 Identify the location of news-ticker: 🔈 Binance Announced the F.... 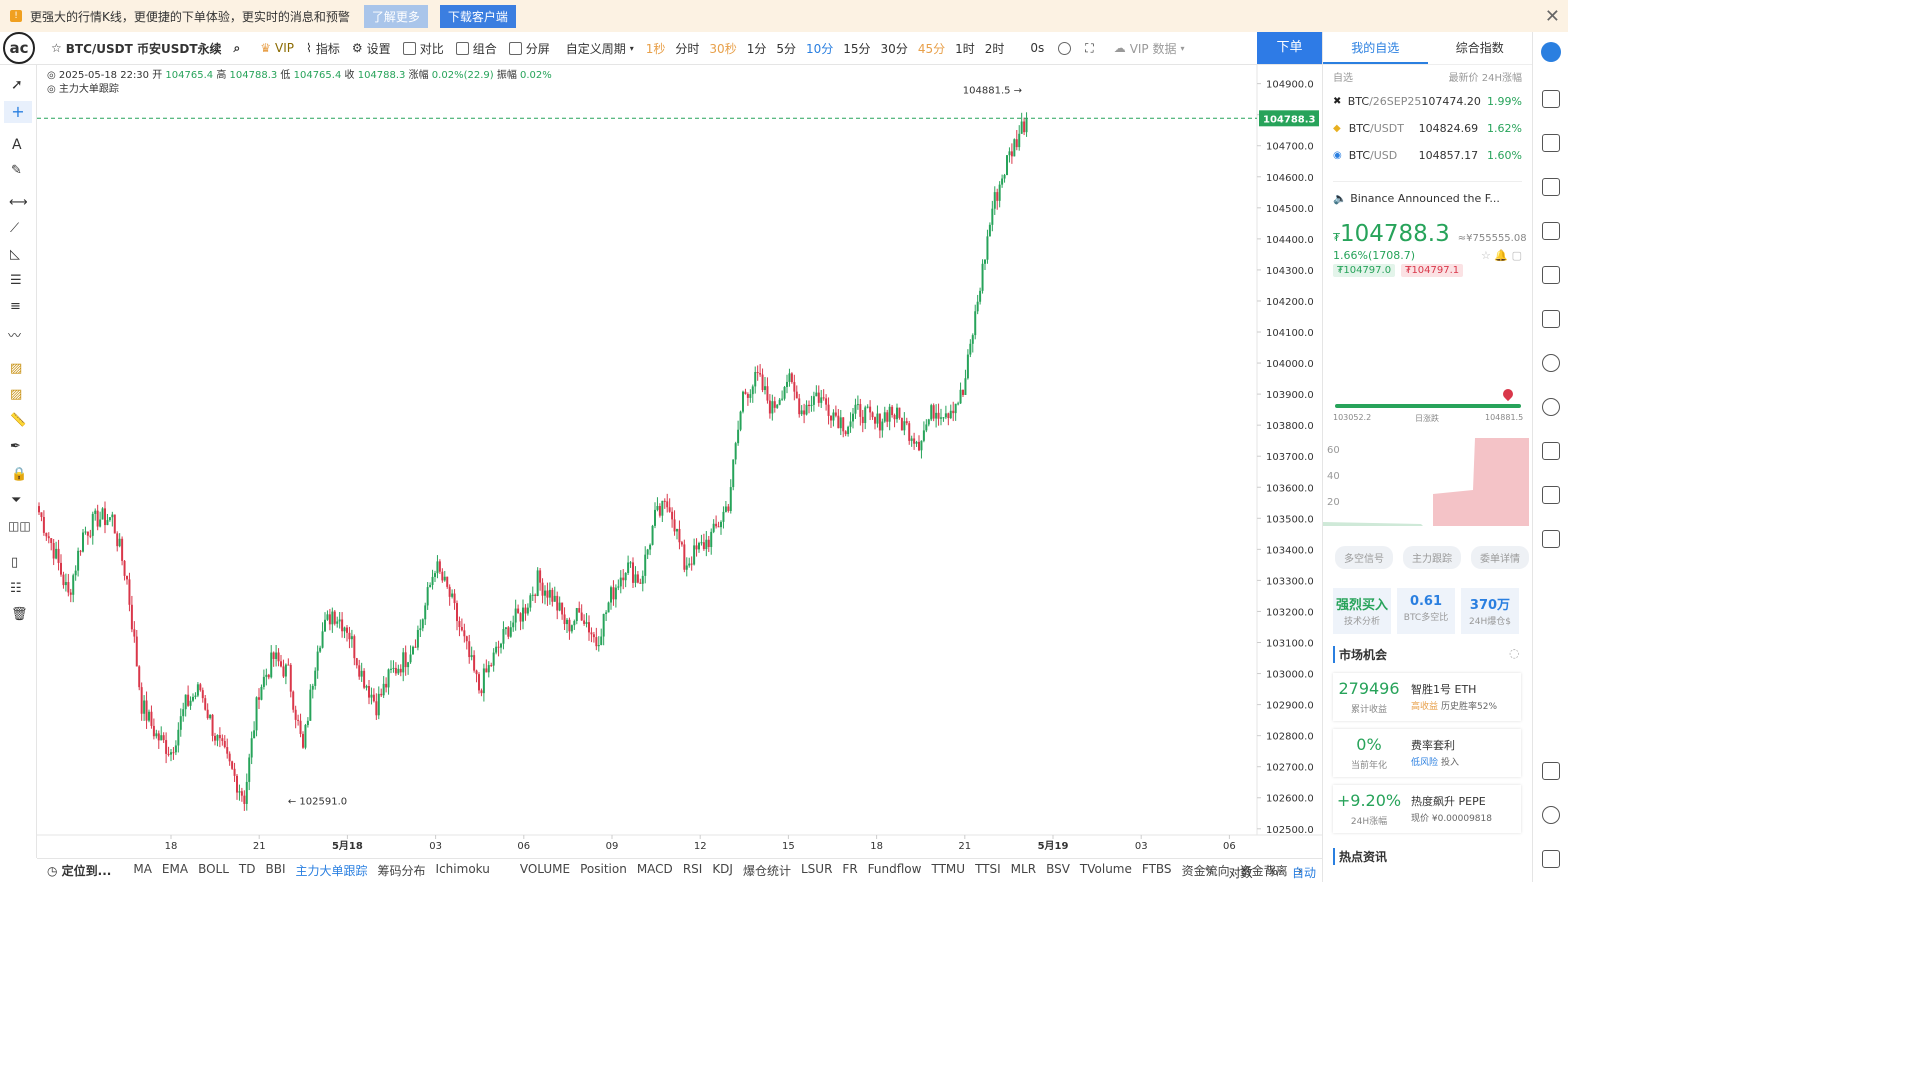
(1427, 193).